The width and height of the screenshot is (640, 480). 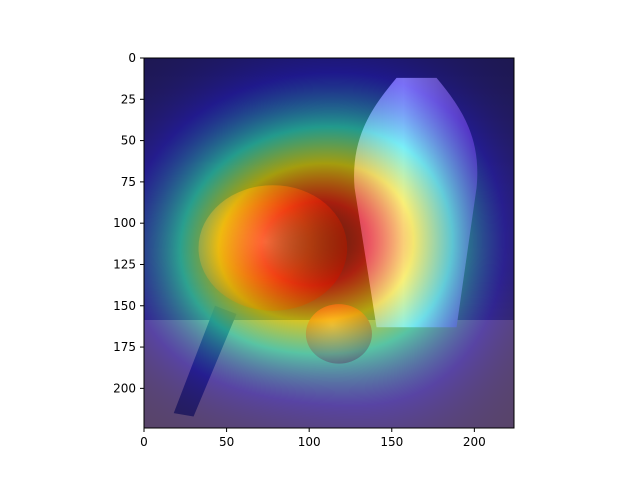 What do you see at coordinates (144, 442) in the screenshot?
I see `x-tick-label: 0` at bounding box center [144, 442].